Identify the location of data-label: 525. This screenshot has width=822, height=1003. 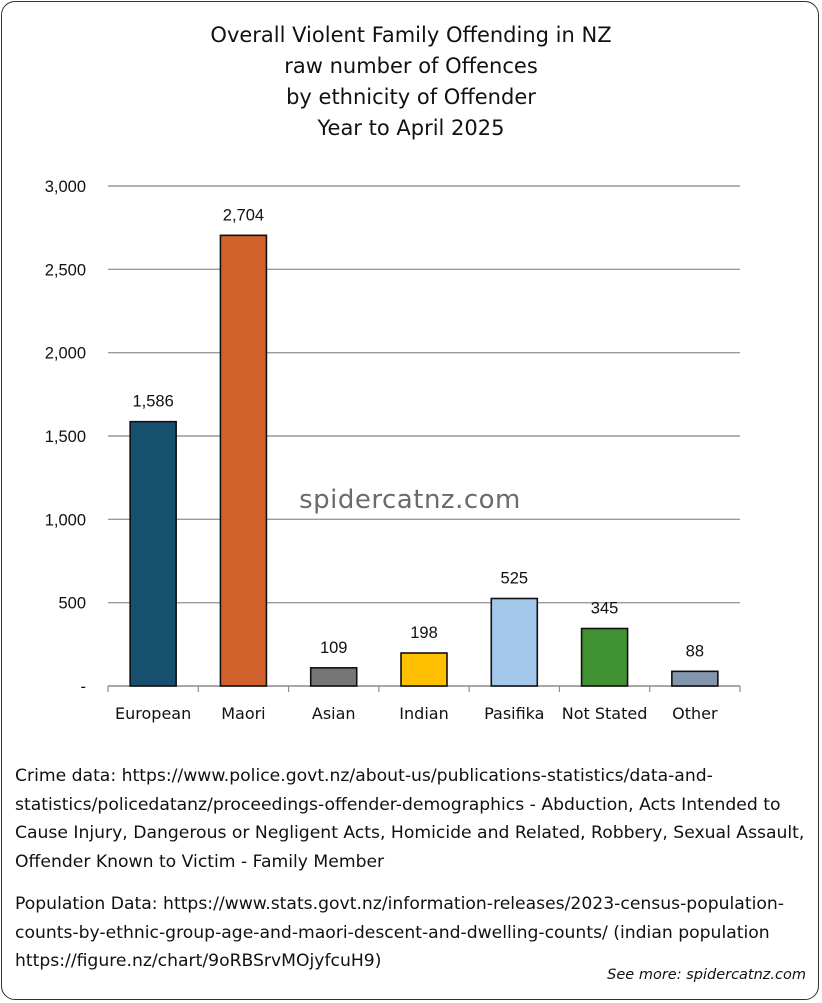
(515, 579).